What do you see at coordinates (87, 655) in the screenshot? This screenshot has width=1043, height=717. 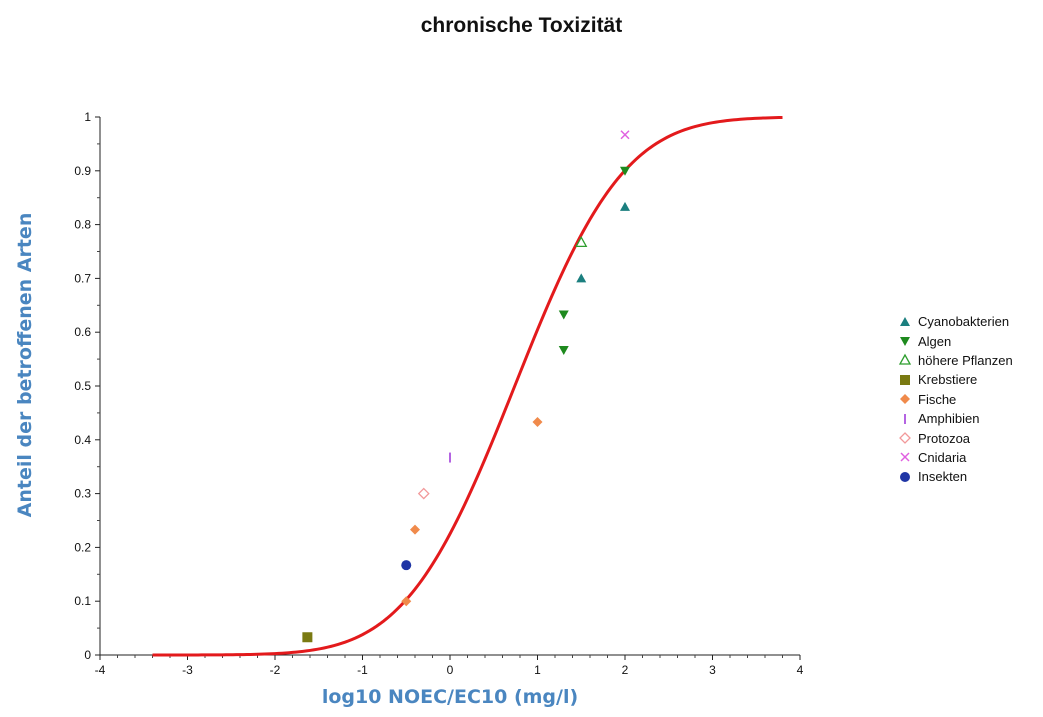 I see `y-tick-label: 0` at bounding box center [87, 655].